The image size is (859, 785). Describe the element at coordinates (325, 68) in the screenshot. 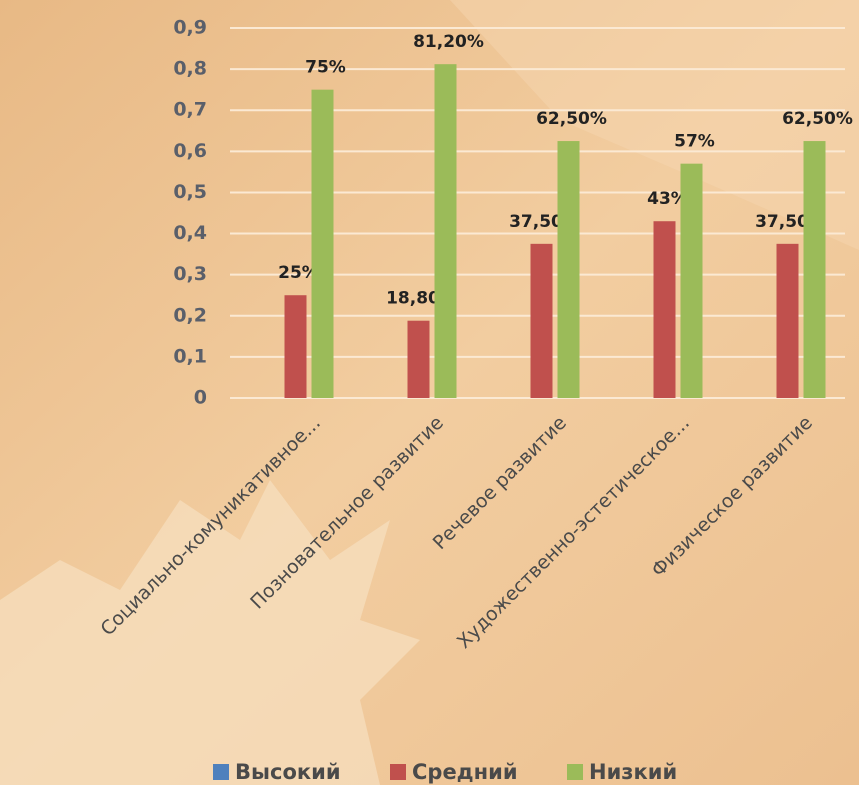

I see `data-label: 75%` at that location.